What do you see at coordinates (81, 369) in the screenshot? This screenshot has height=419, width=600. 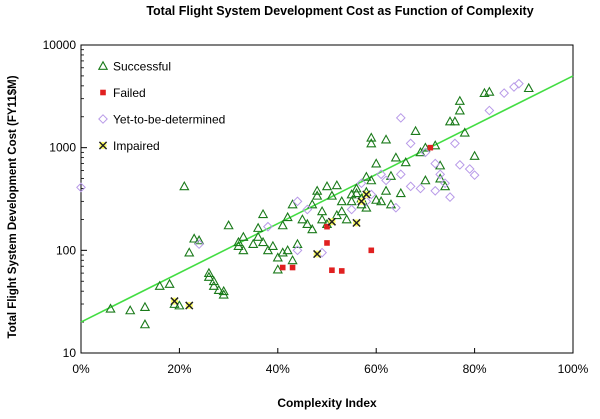 I see `x-tick-label: 0%` at bounding box center [81, 369].